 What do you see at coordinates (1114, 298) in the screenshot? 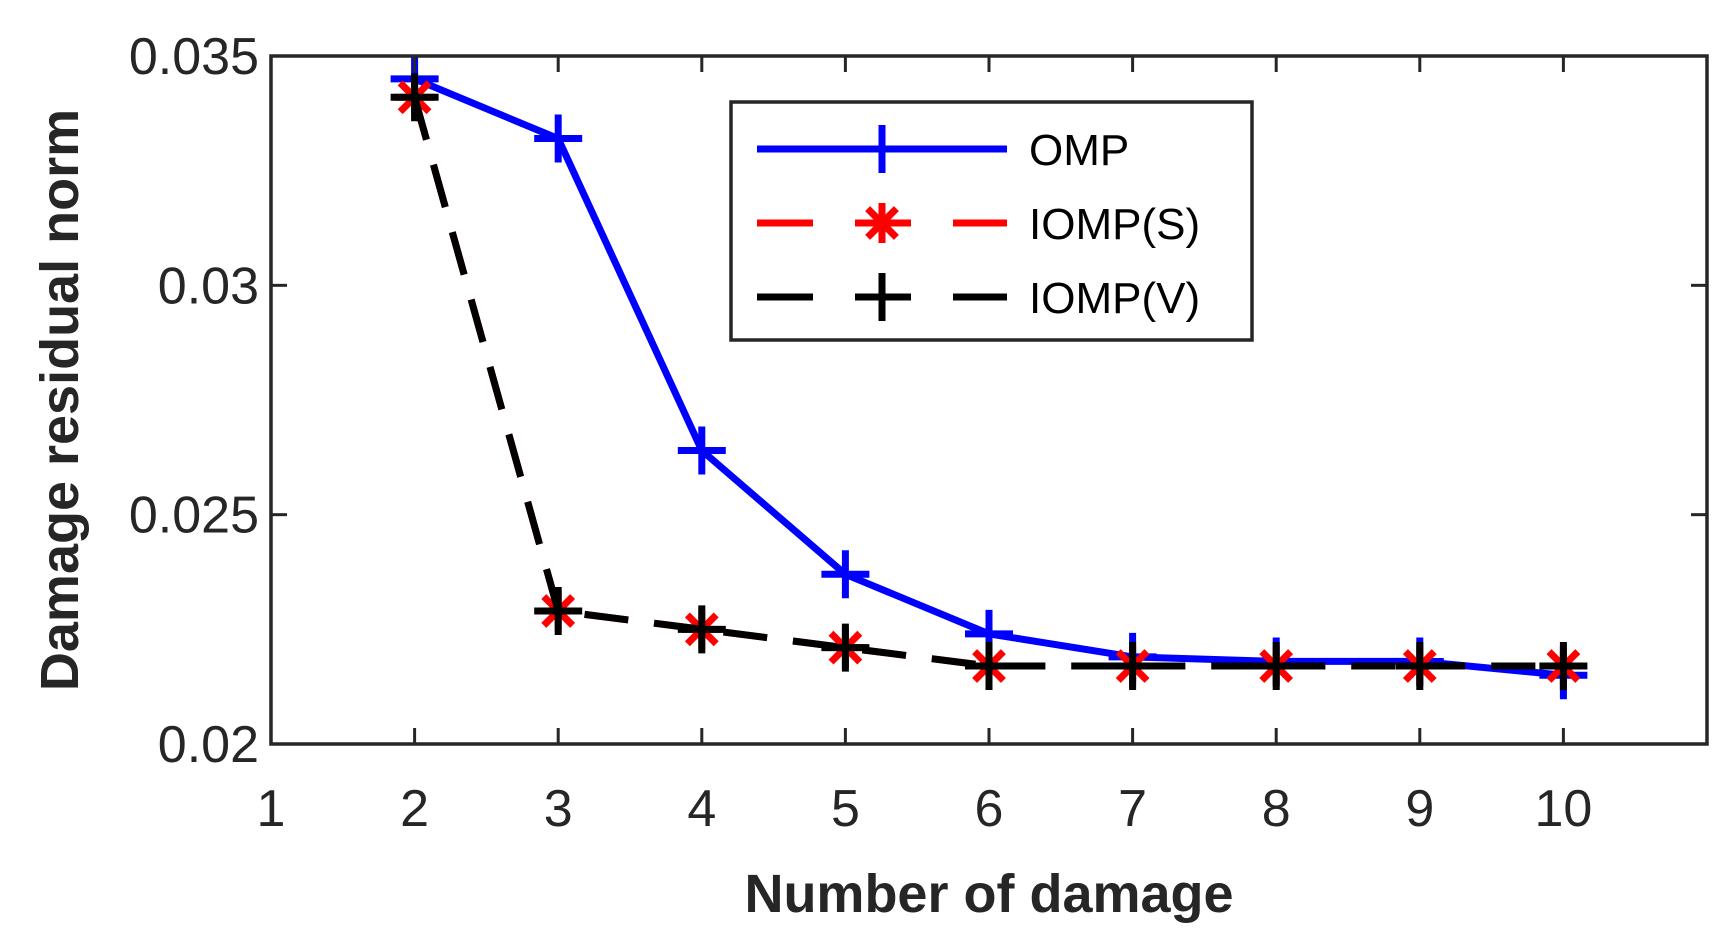
I see `legend-label: IOMP(V)` at bounding box center [1114, 298].